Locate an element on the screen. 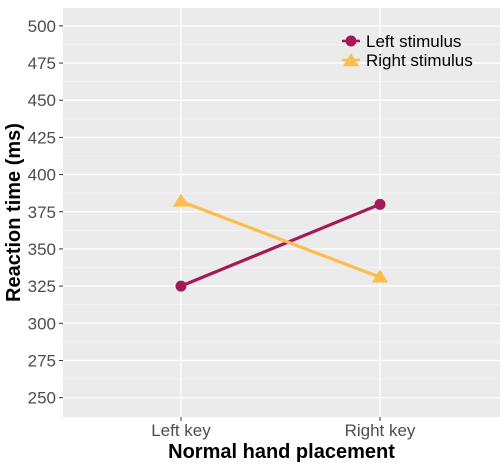  series-lines is located at coordinates (280, 243).